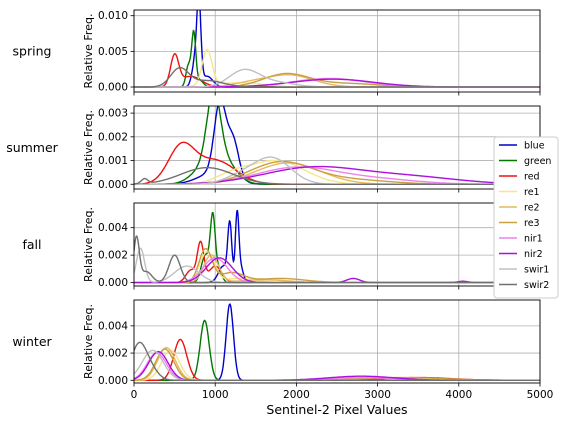  I want to click on legend-label-blue: blue, so click(534, 146).